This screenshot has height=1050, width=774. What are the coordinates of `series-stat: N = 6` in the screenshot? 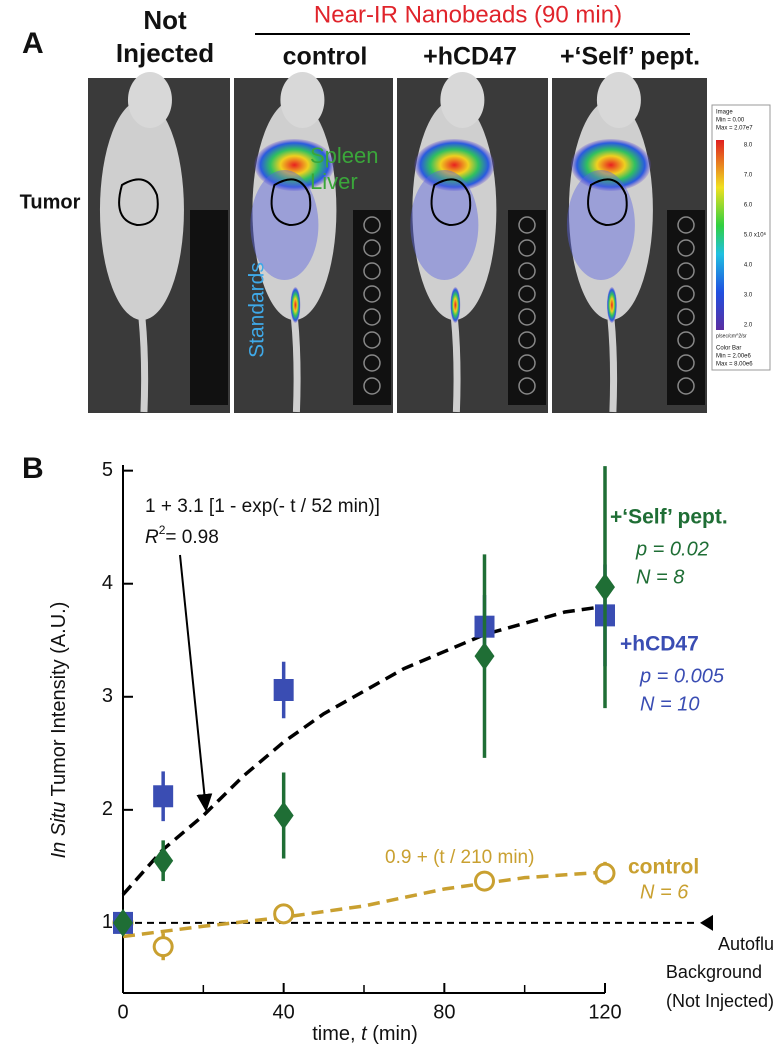 It's located at (664, 892).